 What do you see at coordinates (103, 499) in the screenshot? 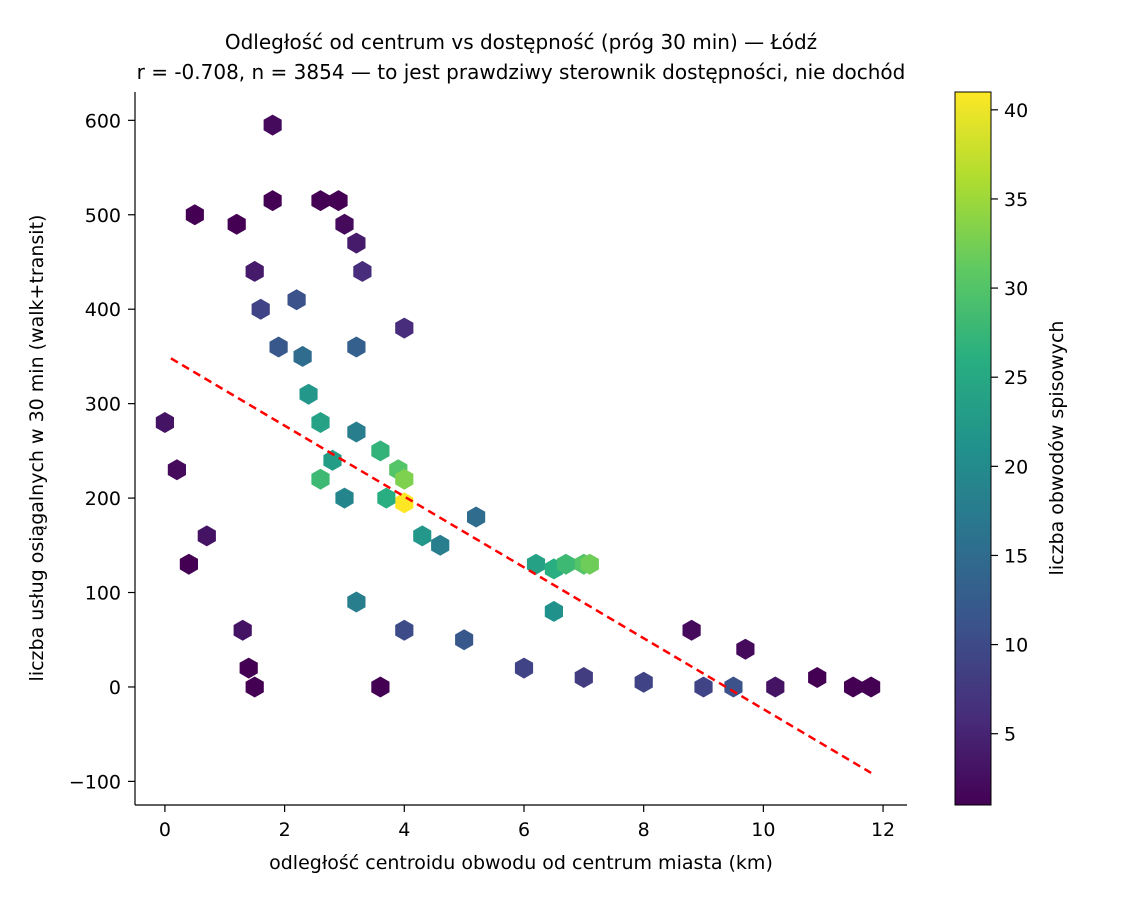
I see `y-tick-label: 200` at bounding box center [103, 499].